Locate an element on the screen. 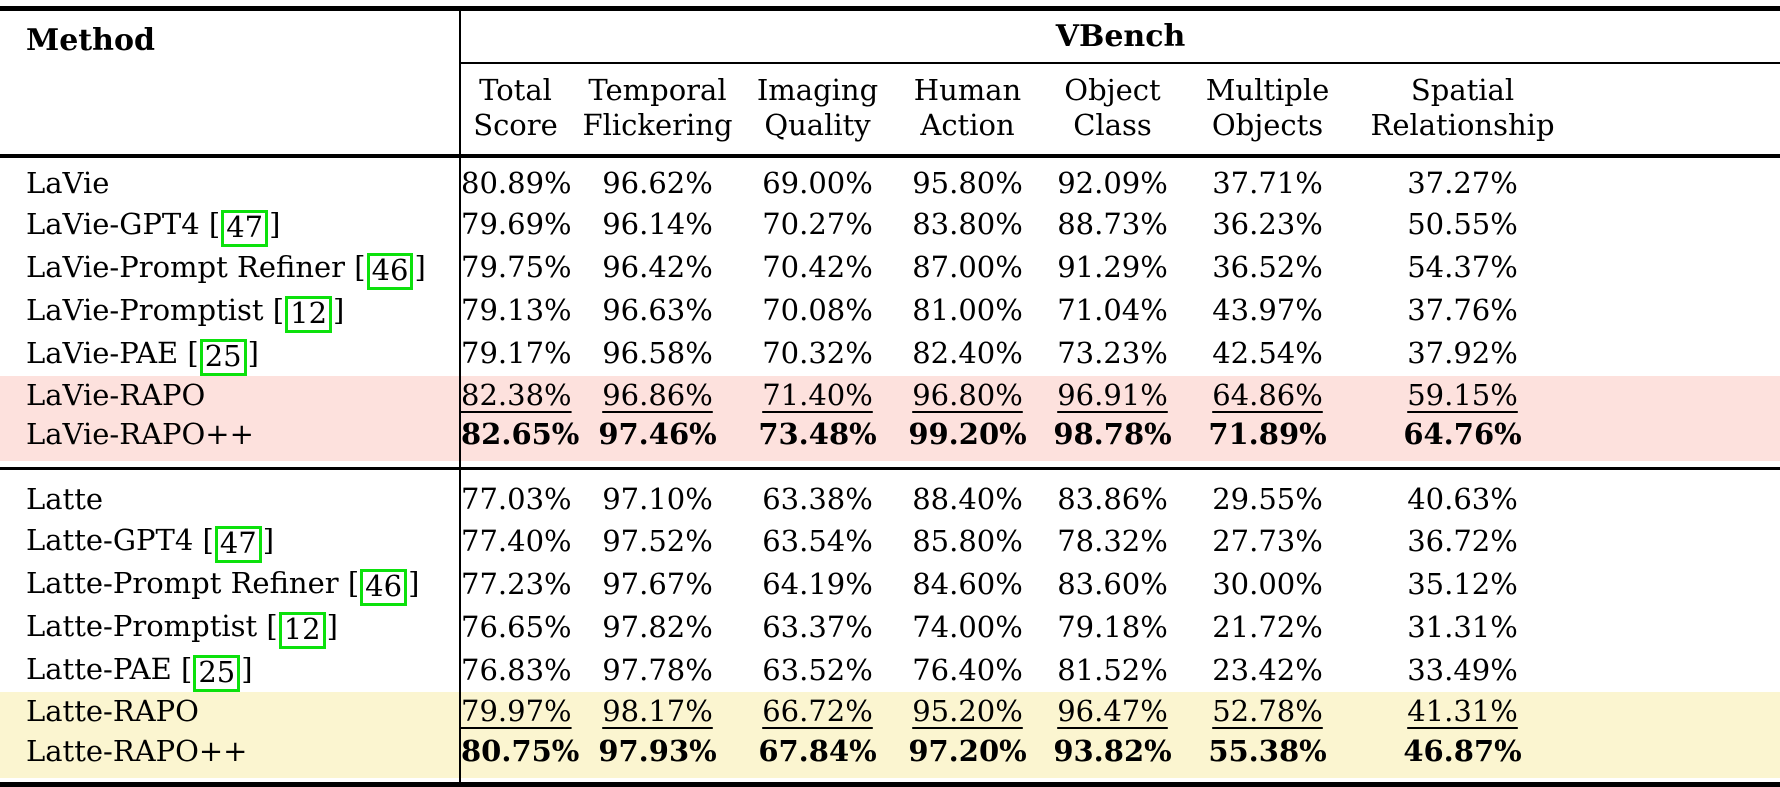  score-value: 97.93% is located at coordinates (657, 751).